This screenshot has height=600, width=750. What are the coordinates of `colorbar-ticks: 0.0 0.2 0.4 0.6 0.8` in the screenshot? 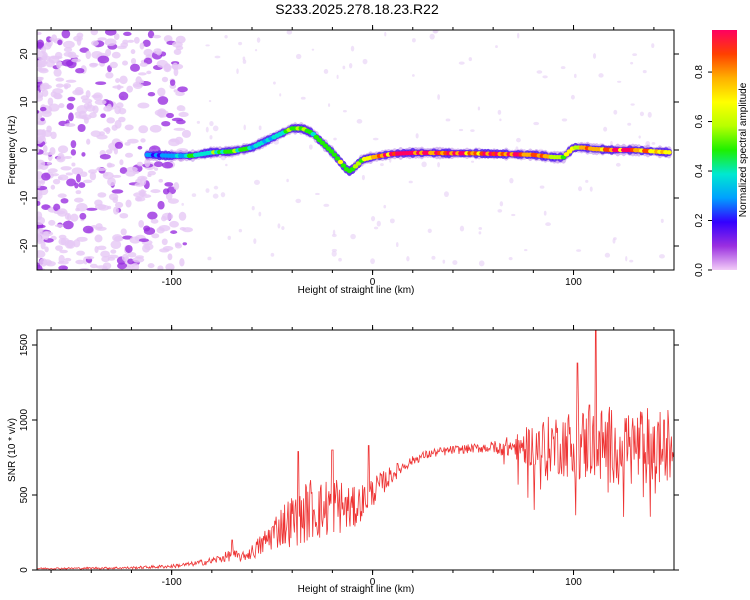 It's located at (703, 171).